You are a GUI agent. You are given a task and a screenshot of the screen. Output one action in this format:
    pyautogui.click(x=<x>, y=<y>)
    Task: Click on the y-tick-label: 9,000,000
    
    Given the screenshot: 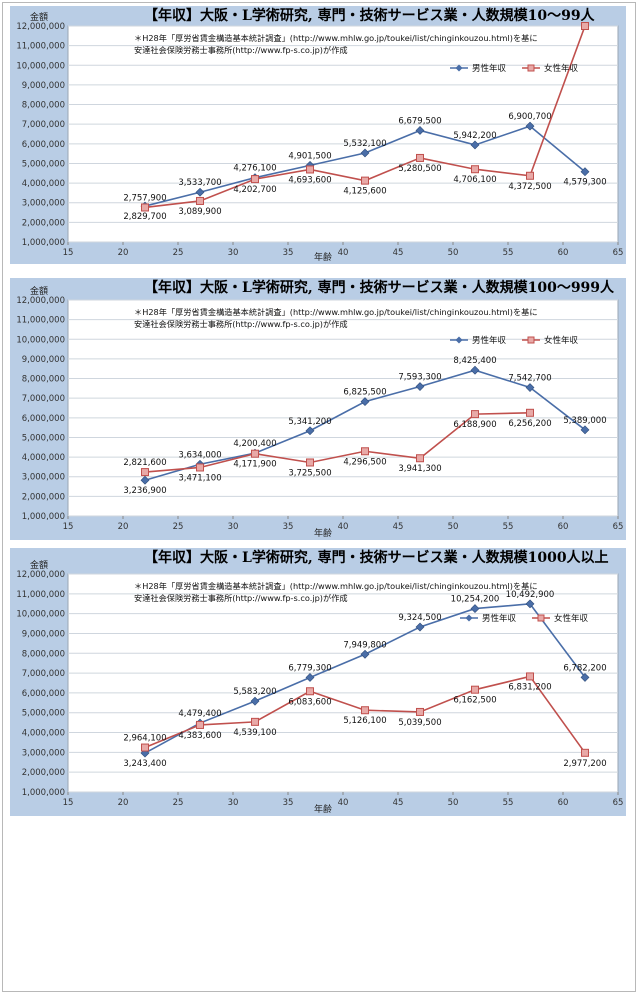 What is the action you would take?
    pyautogui.click(x=43, y=360)
    